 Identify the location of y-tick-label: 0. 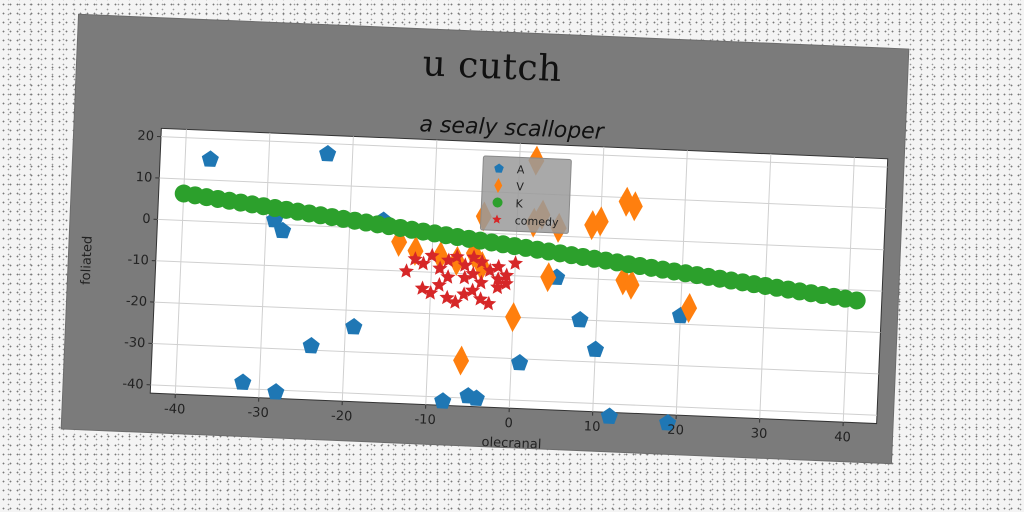
(146, 219).